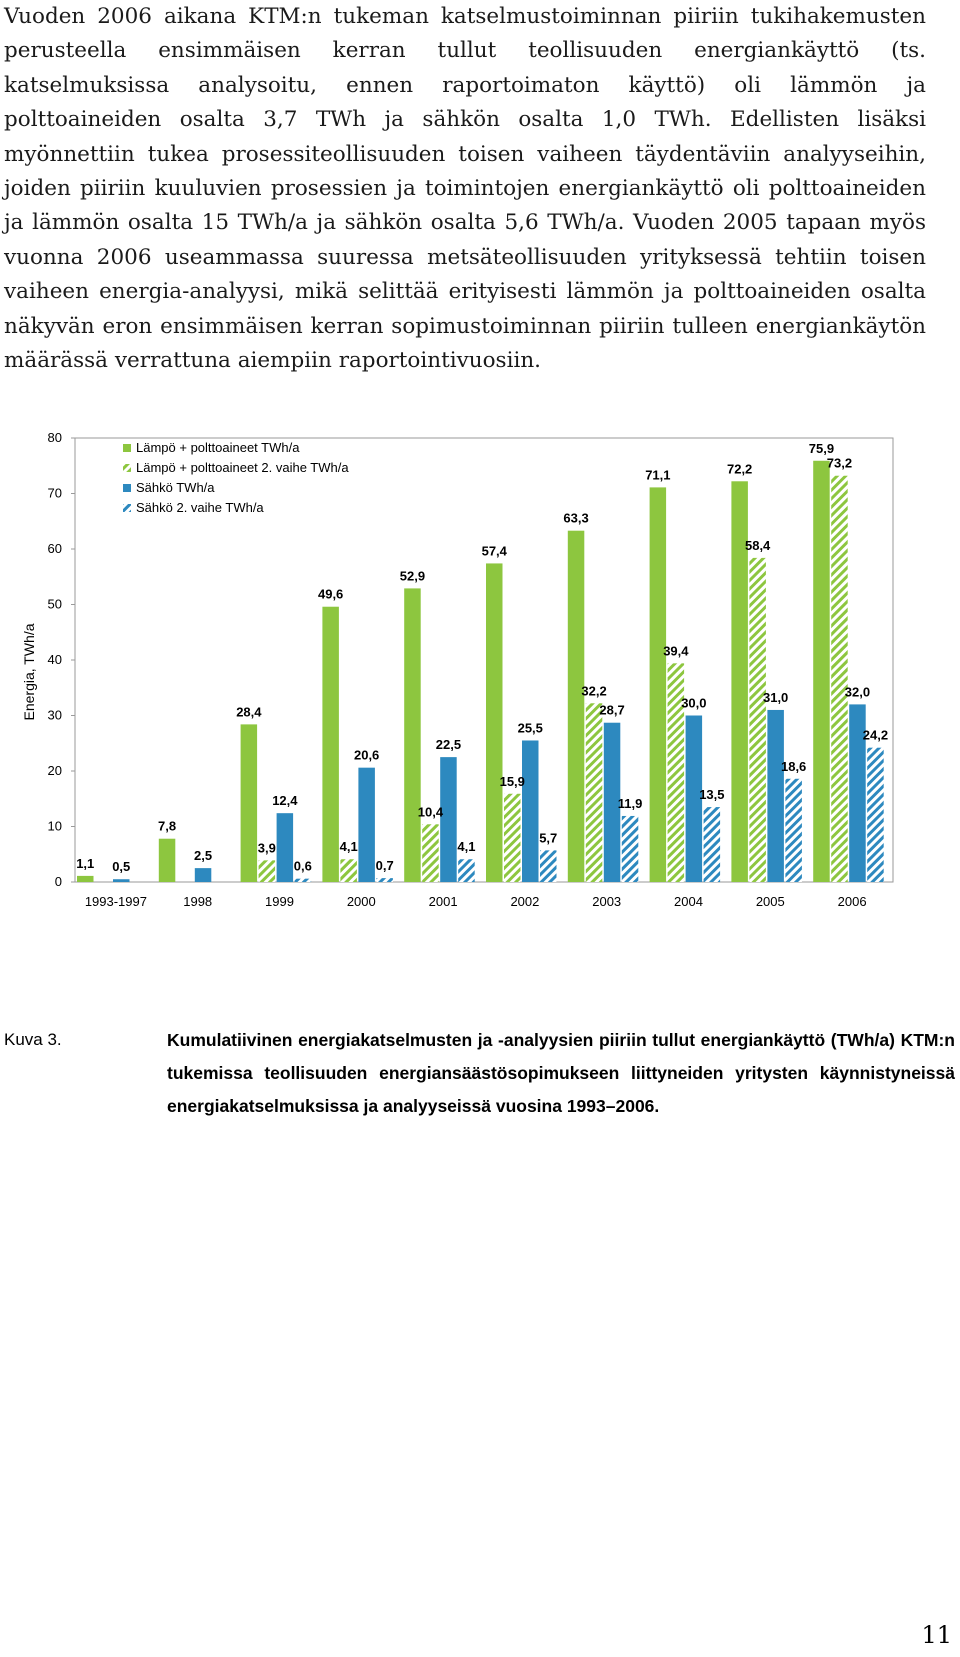 This screenshot has height=1657, width=960. Describe the element at coordinates (385, 865) in the screenshot. I see `data-label: 0,7` at that location.